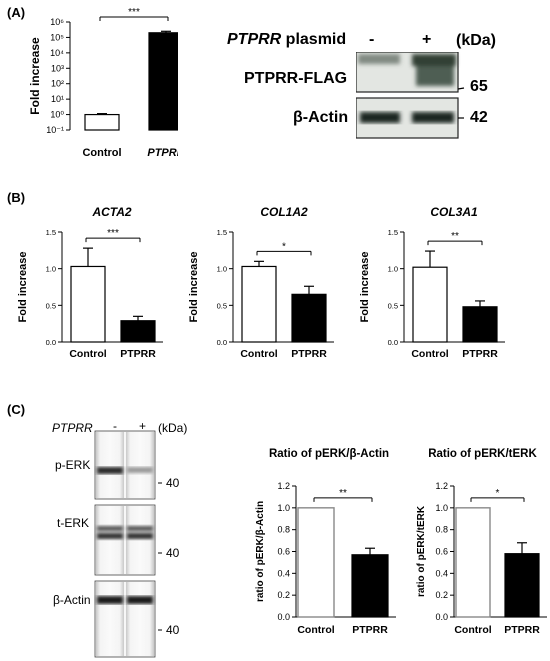 The image size is (550, 661). What do you see at coordinates (57, 68) in the screenshot?
I see `y-tick-label: 10³` at bounding box center [57, 68].